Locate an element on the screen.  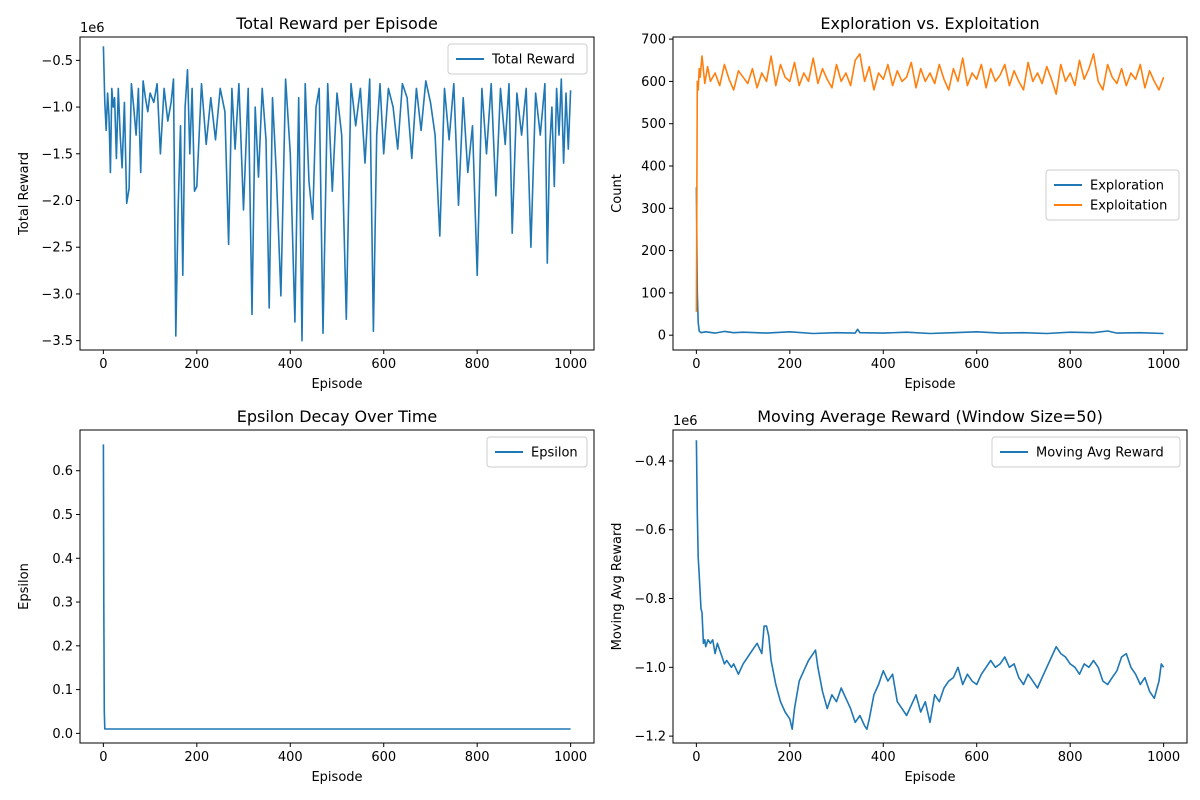
y-tick-label: −2.0 is located at coordinates (57, 201).